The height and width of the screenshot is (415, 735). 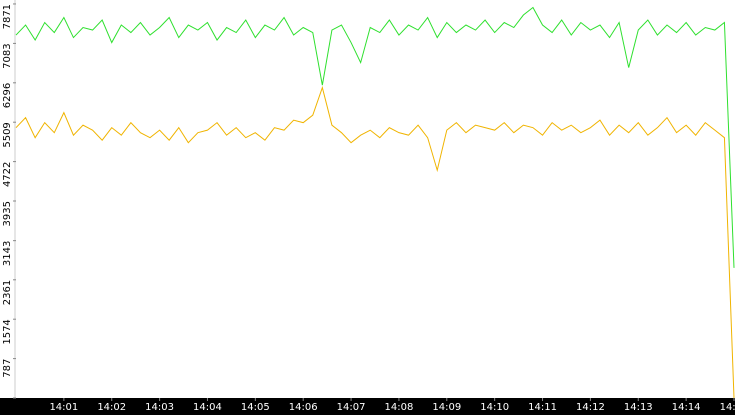 I want to click on y-tick-label: 4722, so click(x=7, y=174).